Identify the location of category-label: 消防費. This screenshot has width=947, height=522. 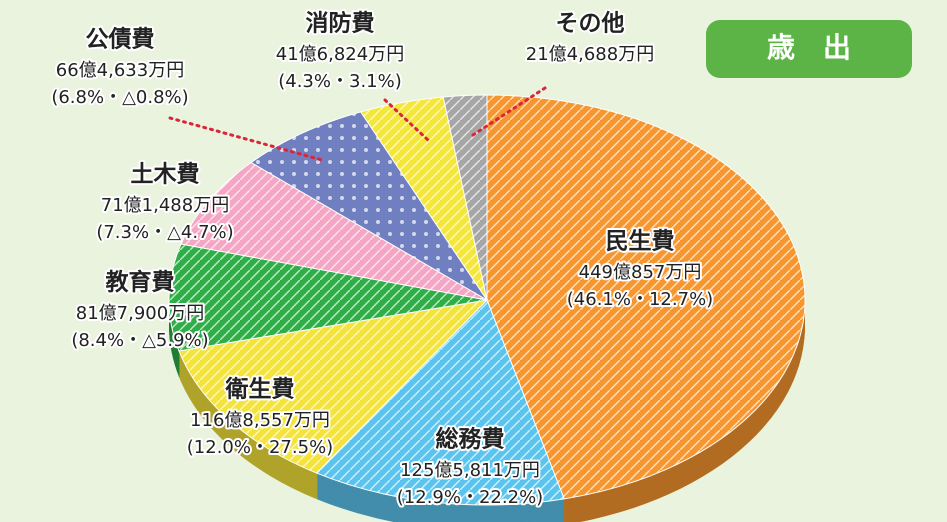
(340, 23).